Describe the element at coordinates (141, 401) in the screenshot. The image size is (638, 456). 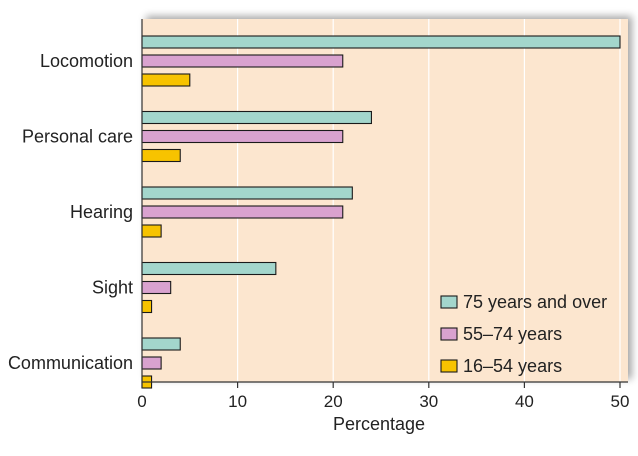
I see `x-tick-label-0: 0` at that location.